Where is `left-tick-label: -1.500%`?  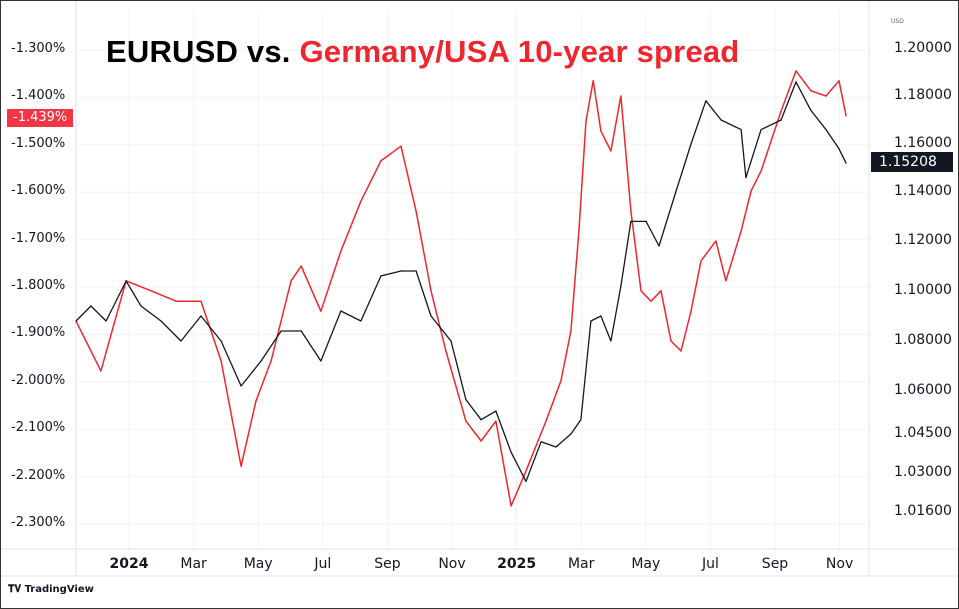
left-tick-label: -1.500% is located at coordinates (38, 143).